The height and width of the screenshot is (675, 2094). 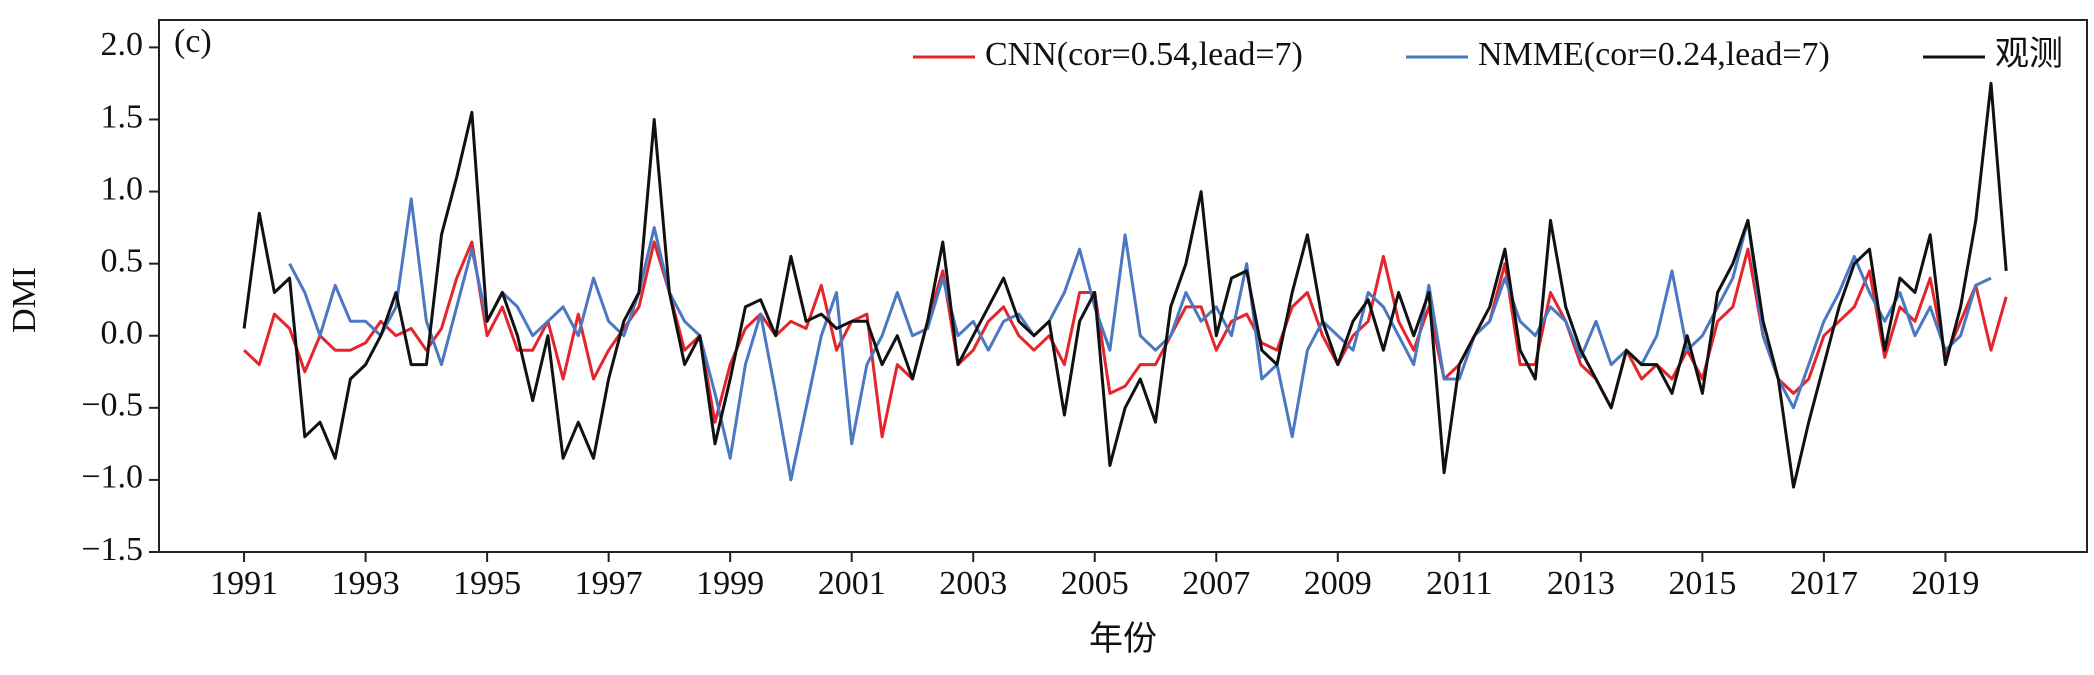 I want to click on x-tick-label: 2011, so click(x=1459, y=583).